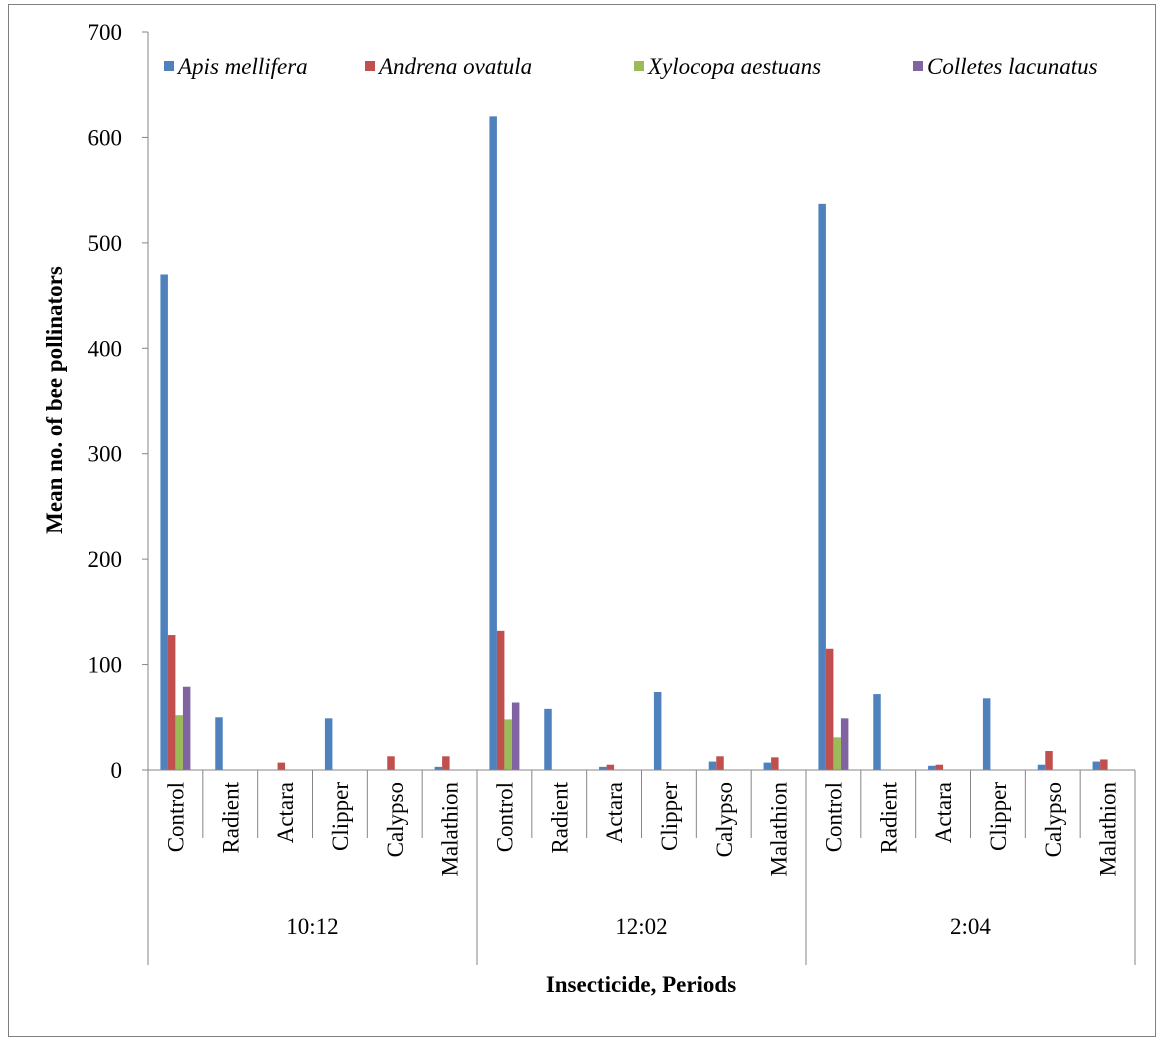 The width and height of the screenshot is (1158, 1039). I want to click on y-tick-label: 200, so click(105, 559).